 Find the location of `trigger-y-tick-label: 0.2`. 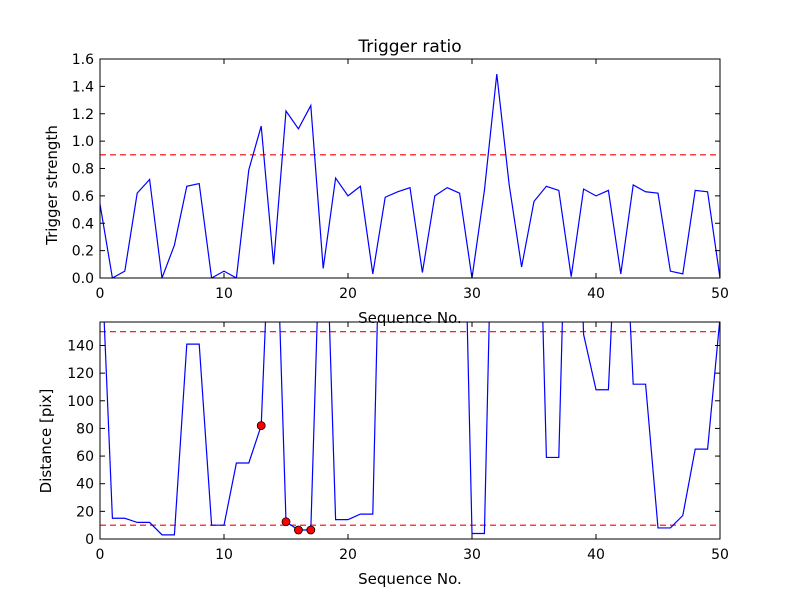

trigger-y-tick-label: 0.2 is located at coordinates (83, 252).